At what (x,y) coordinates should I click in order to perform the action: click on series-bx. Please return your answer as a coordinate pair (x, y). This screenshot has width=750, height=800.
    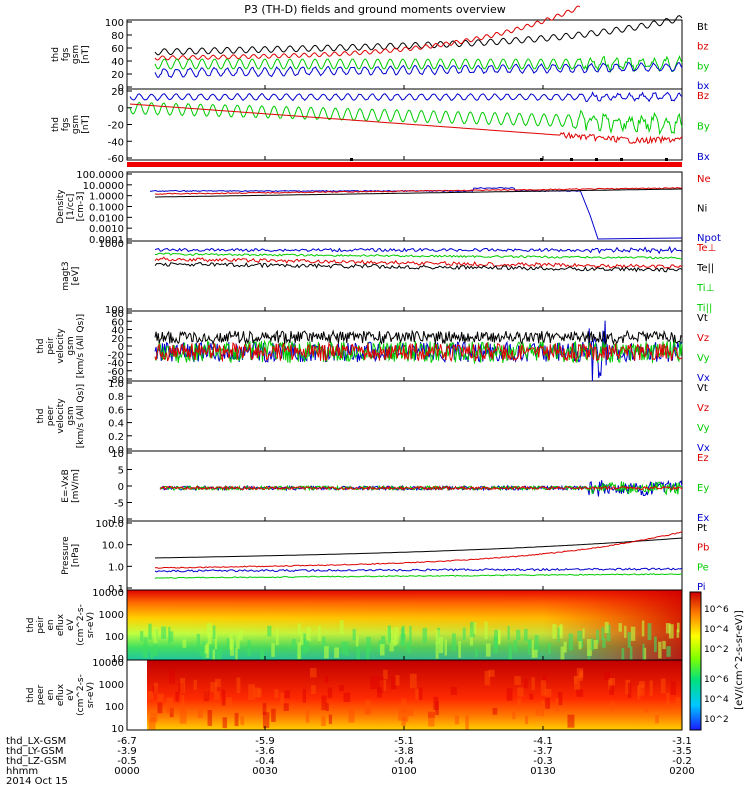
    Looking at the image, I should click on (418, 70).